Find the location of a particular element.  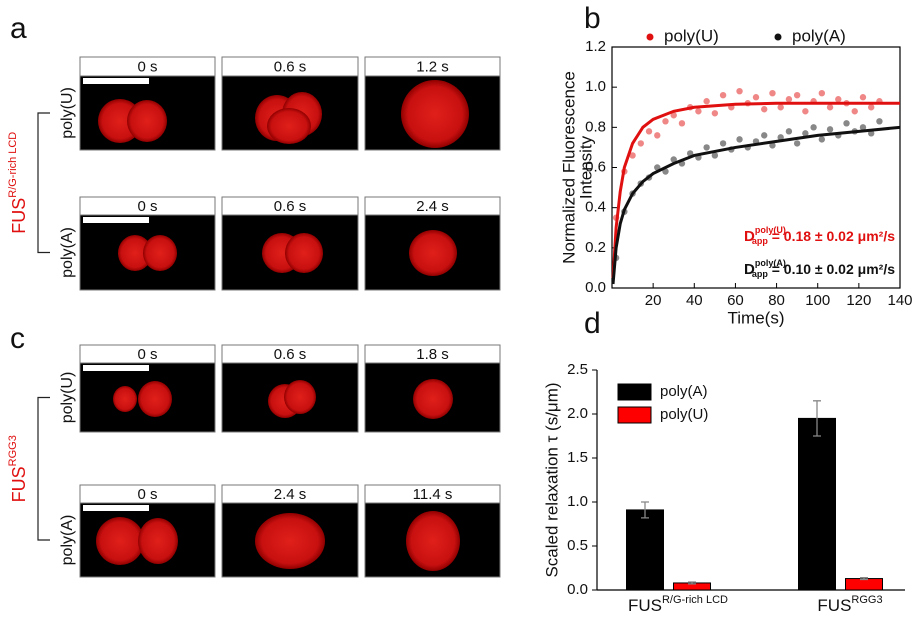

x-tick-label: 80 is located at coordinates (776, 300).